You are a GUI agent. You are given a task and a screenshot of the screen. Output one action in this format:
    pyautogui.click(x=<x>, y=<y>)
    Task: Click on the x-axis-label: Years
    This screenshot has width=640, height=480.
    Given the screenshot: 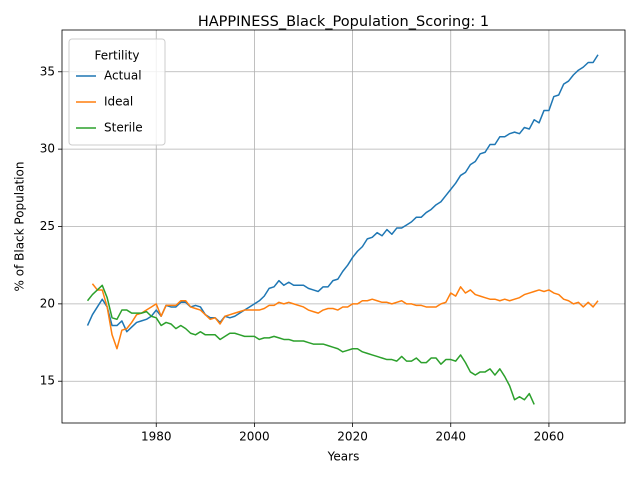 What is the action you would take?
    pyautogui.click(x=343, y=457)
    